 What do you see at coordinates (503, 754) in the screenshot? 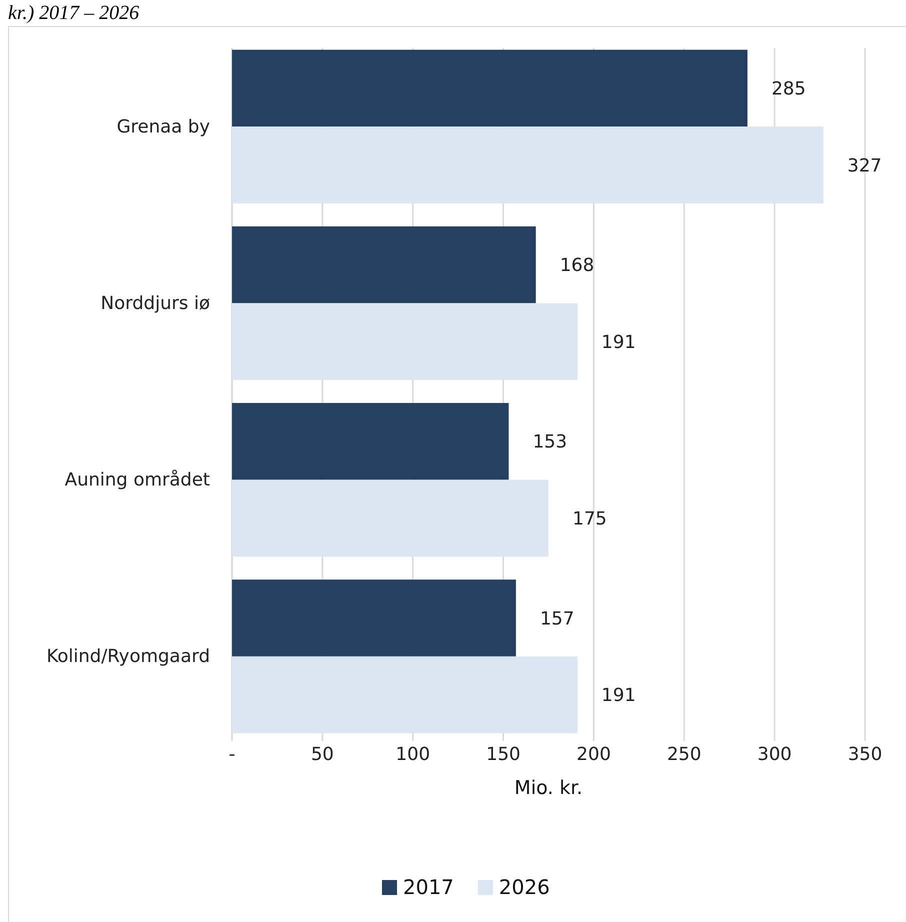
I see `x-tick-label: 150` at bounding box center [503, 754].